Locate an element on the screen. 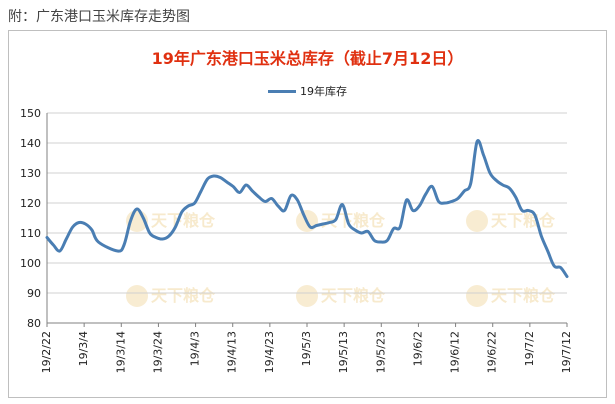 The width and height of the screenshot is (615, 404). x-tick-label: 19/4/23 is located at coordinates (269, 352).